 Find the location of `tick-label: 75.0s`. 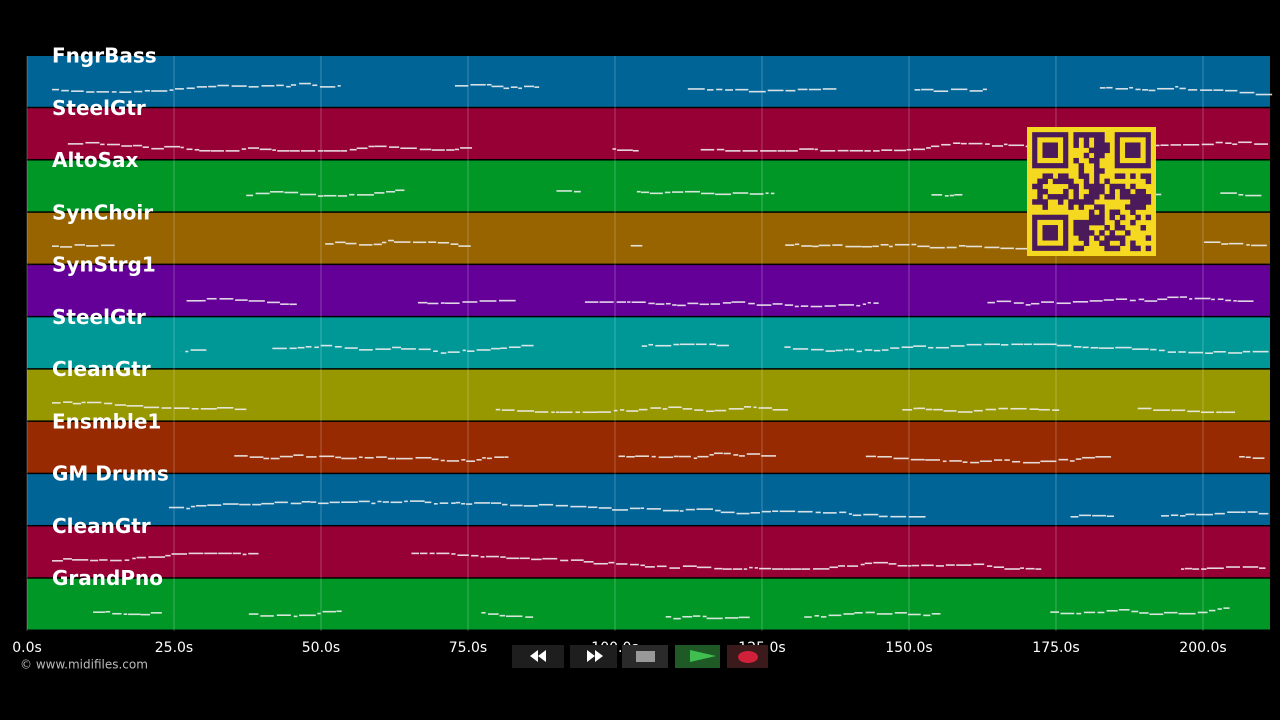

tick-label: 75.0s is located at coordinates (468, 648).